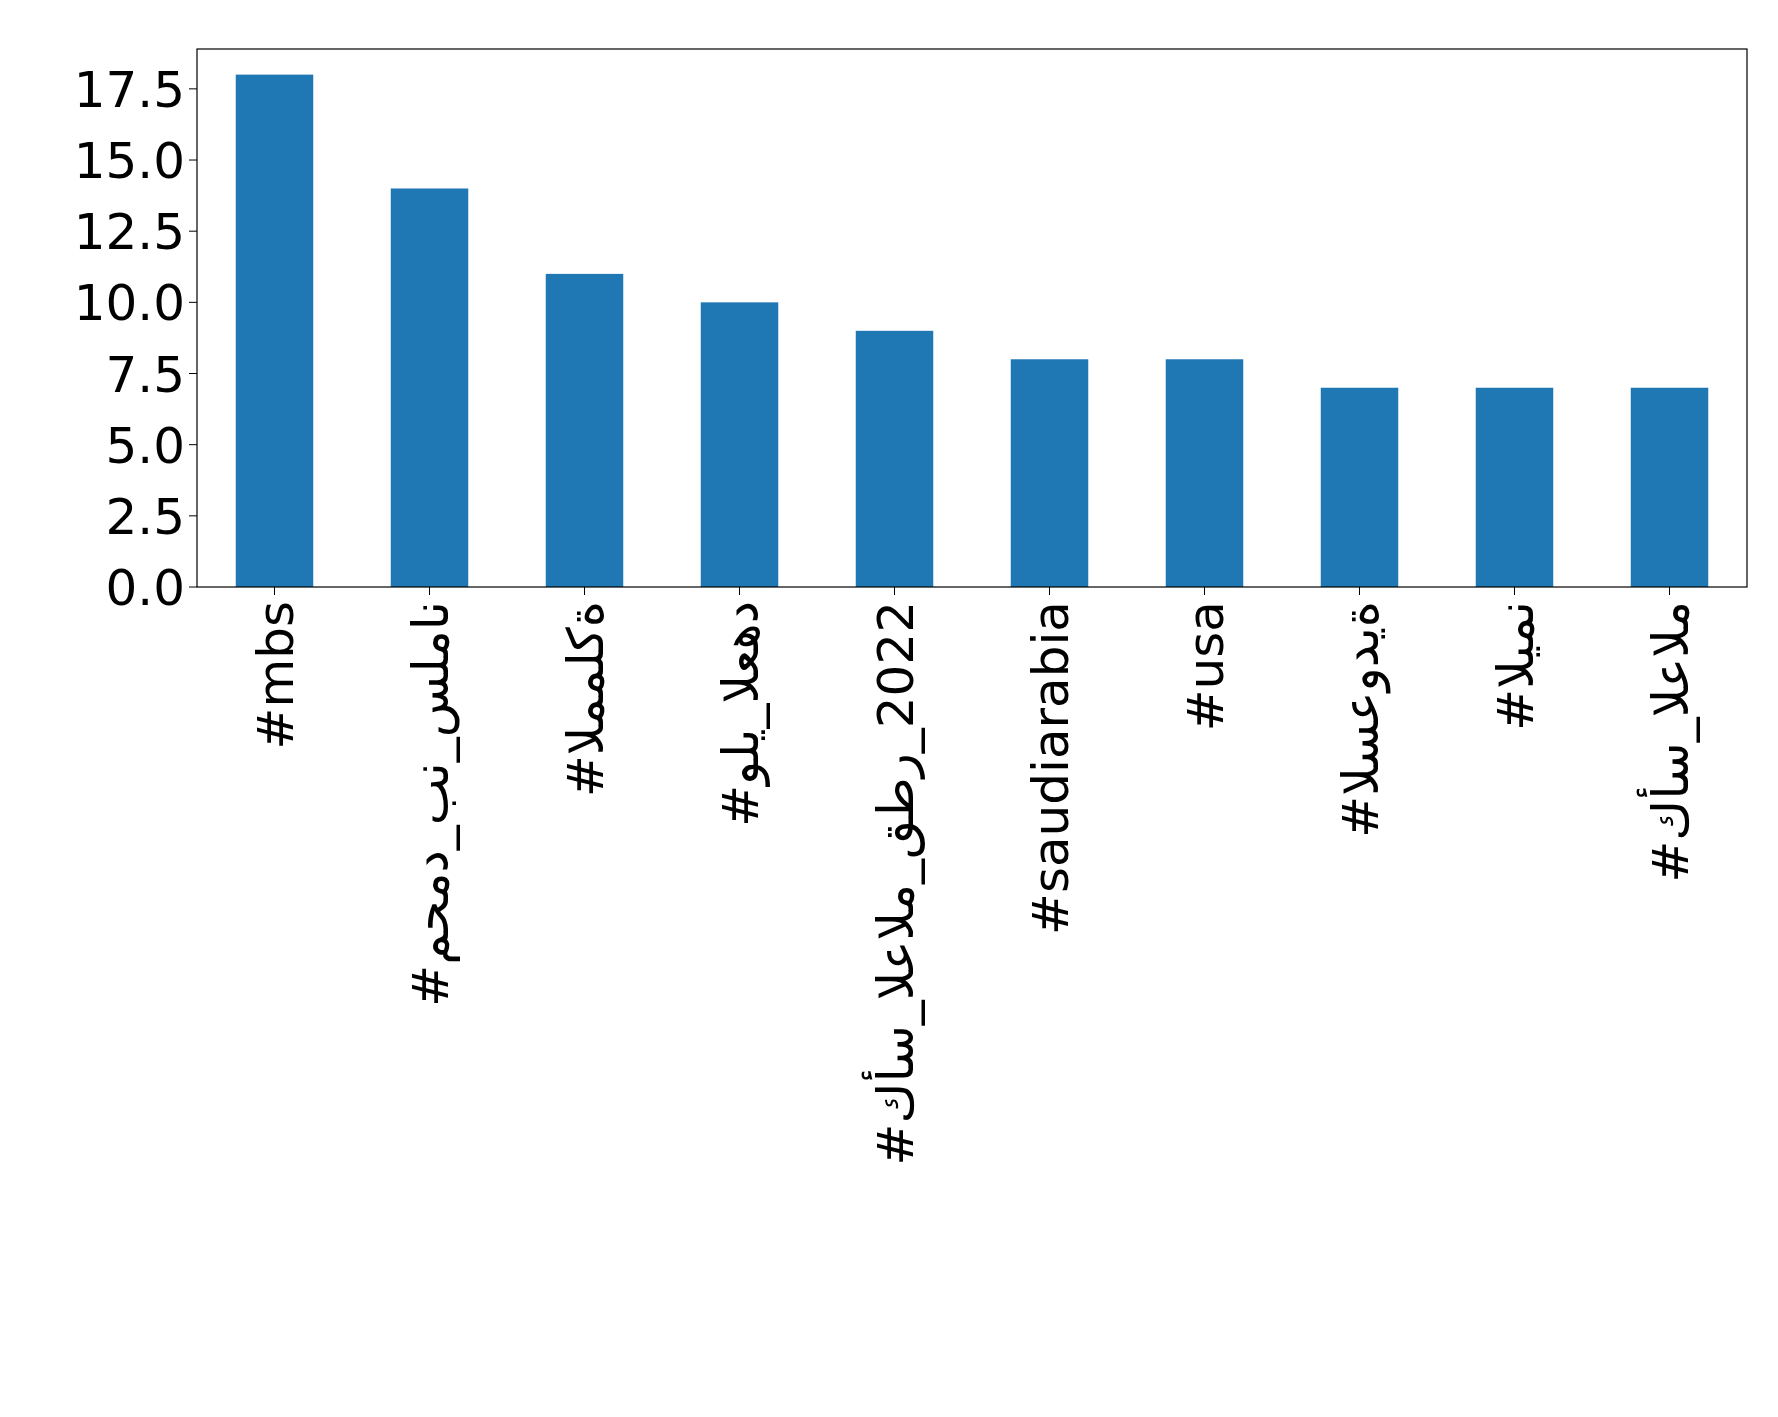  What do you see at coordinates (1667, 742) in the screenshot?
I see `x-tick-label: #كأس_العالم` at bounding box center [1667, 742].